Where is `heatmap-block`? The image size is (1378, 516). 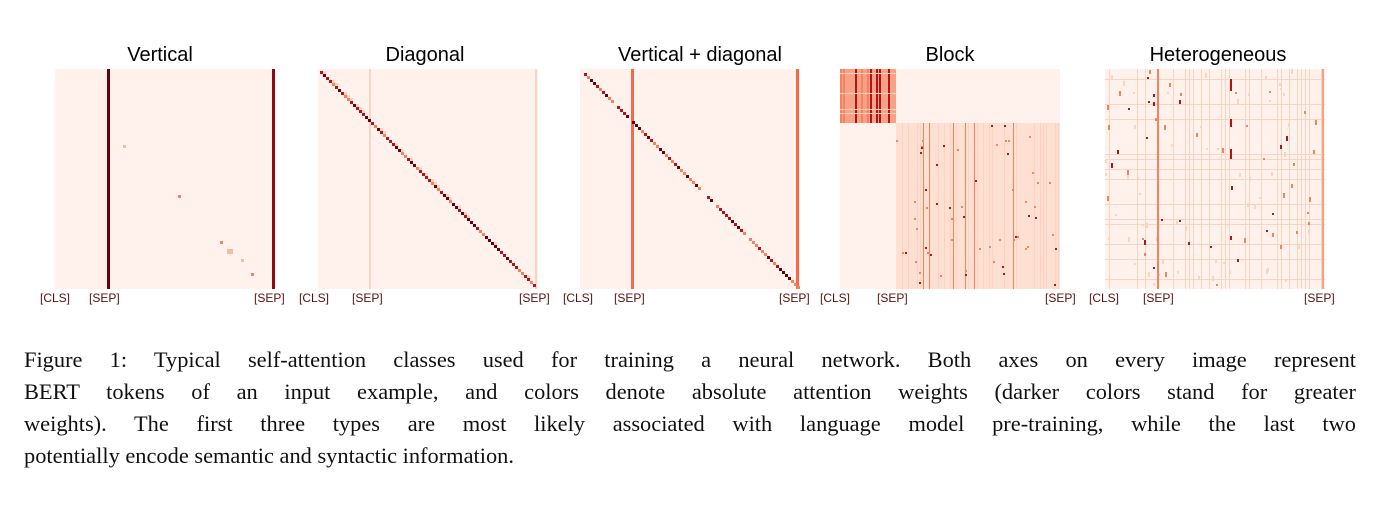
heatmap-block is located at coordinates (950, 179).